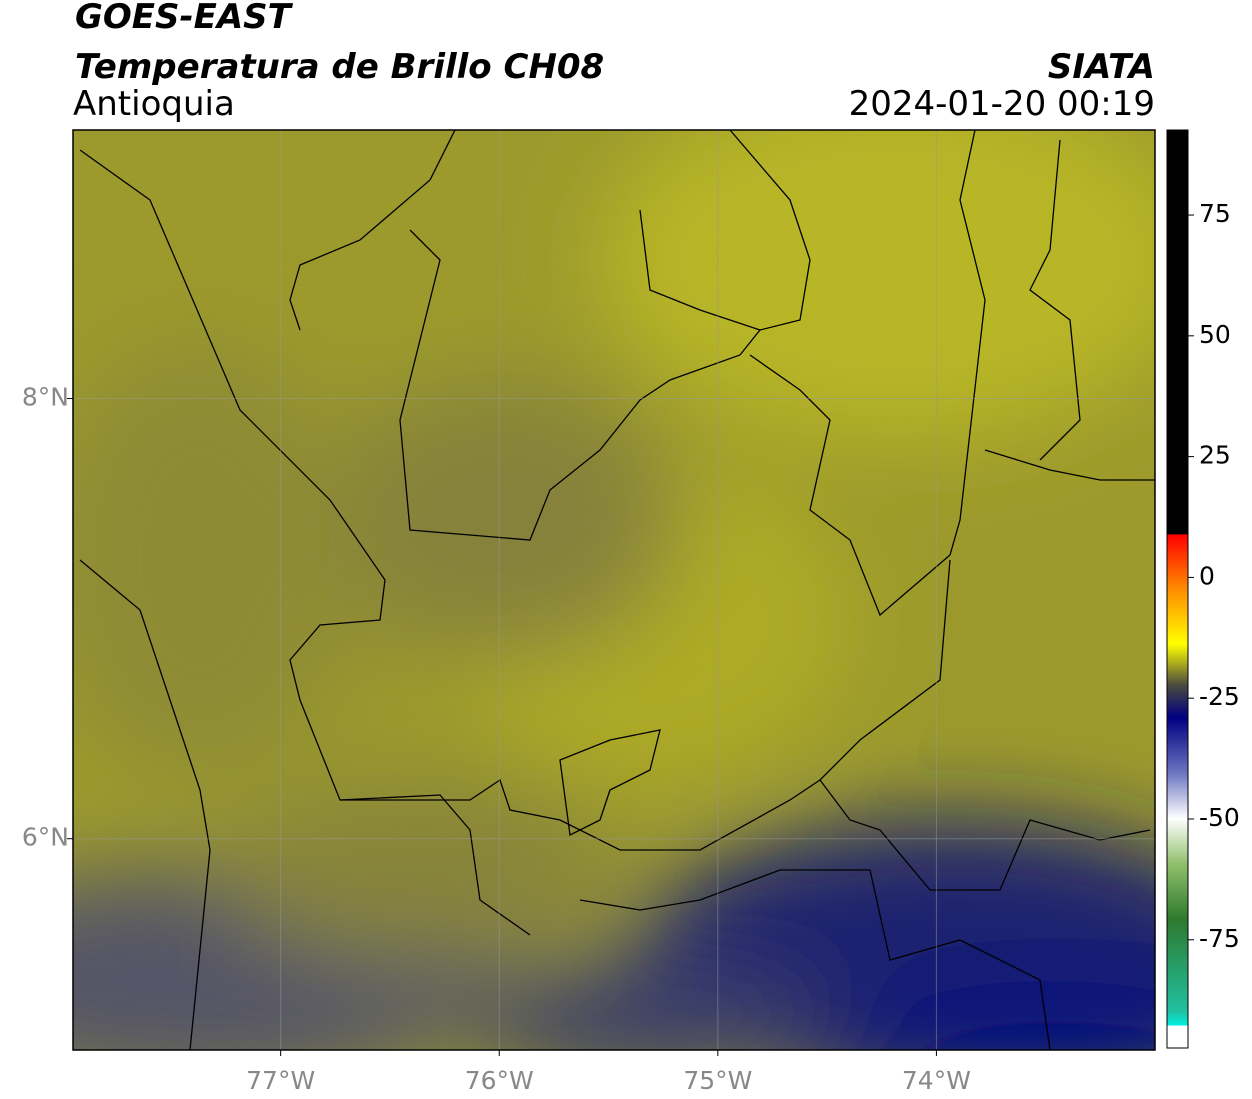  What do you see at coordinates (1101, 67) in the screenshot?
I see `source: SIATA` at bounding box center [1101, 67].